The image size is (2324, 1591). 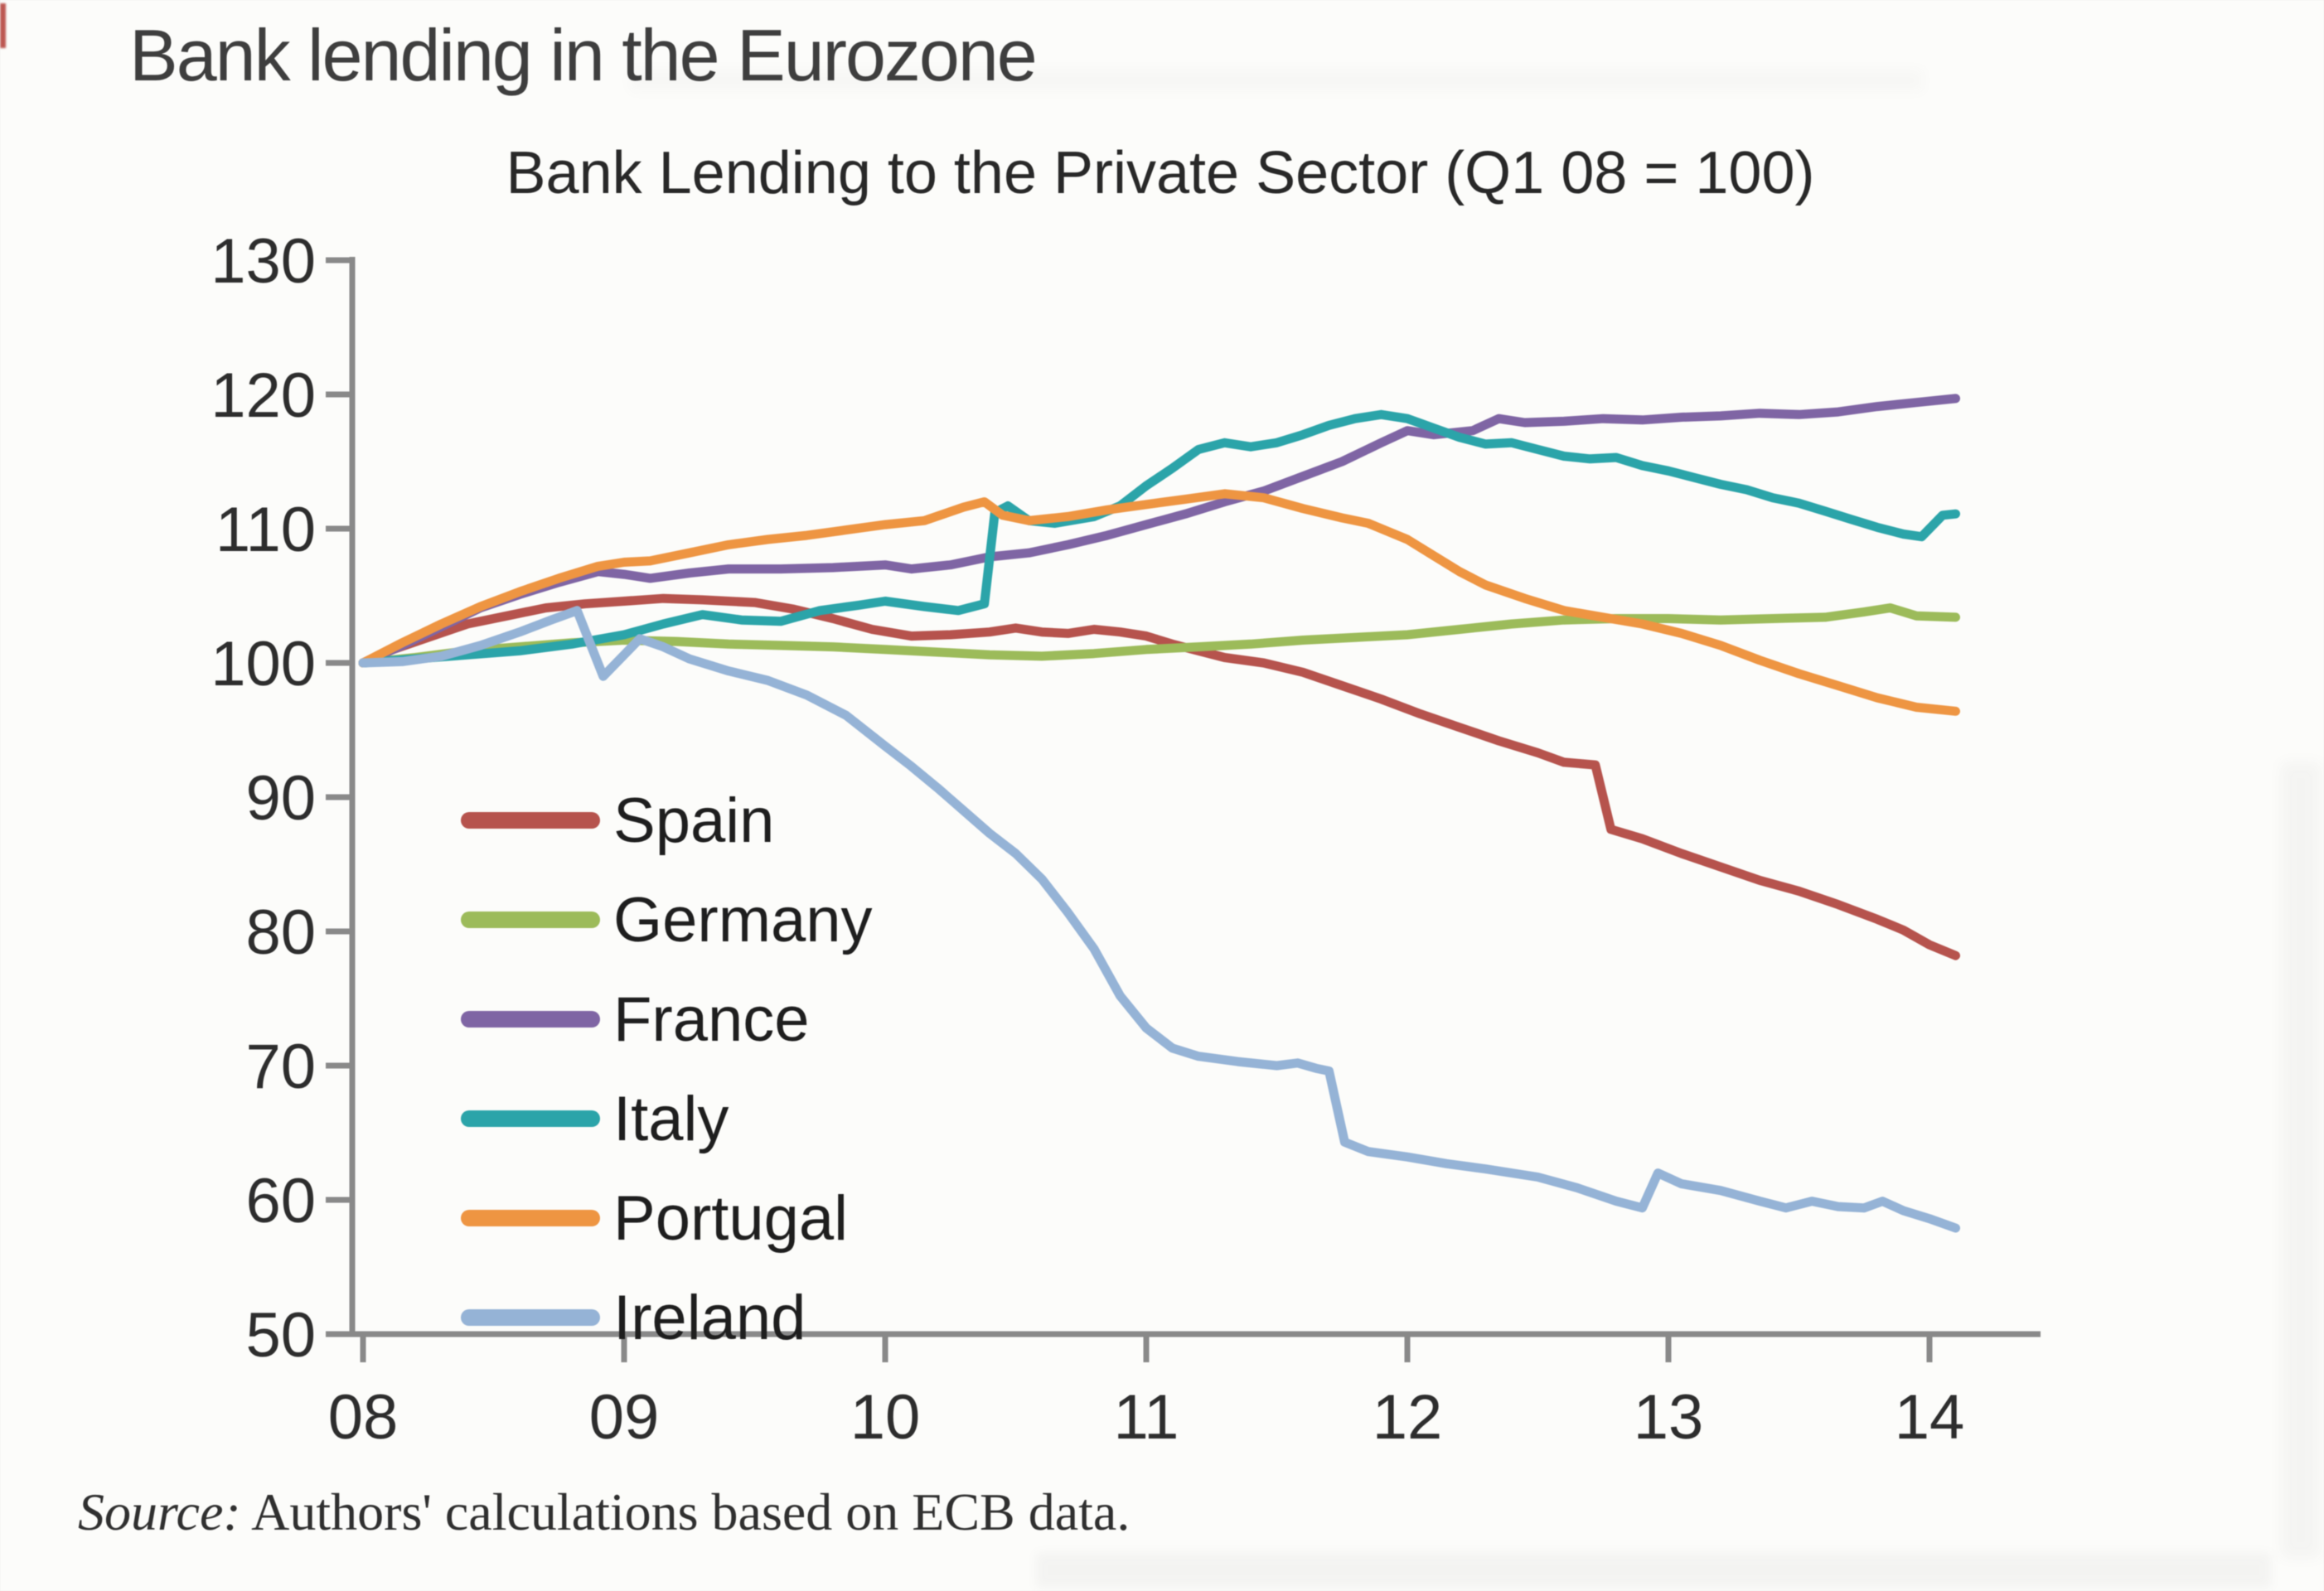 I want to click on legend-swatch-portugal, so click(x=530, y=1218).